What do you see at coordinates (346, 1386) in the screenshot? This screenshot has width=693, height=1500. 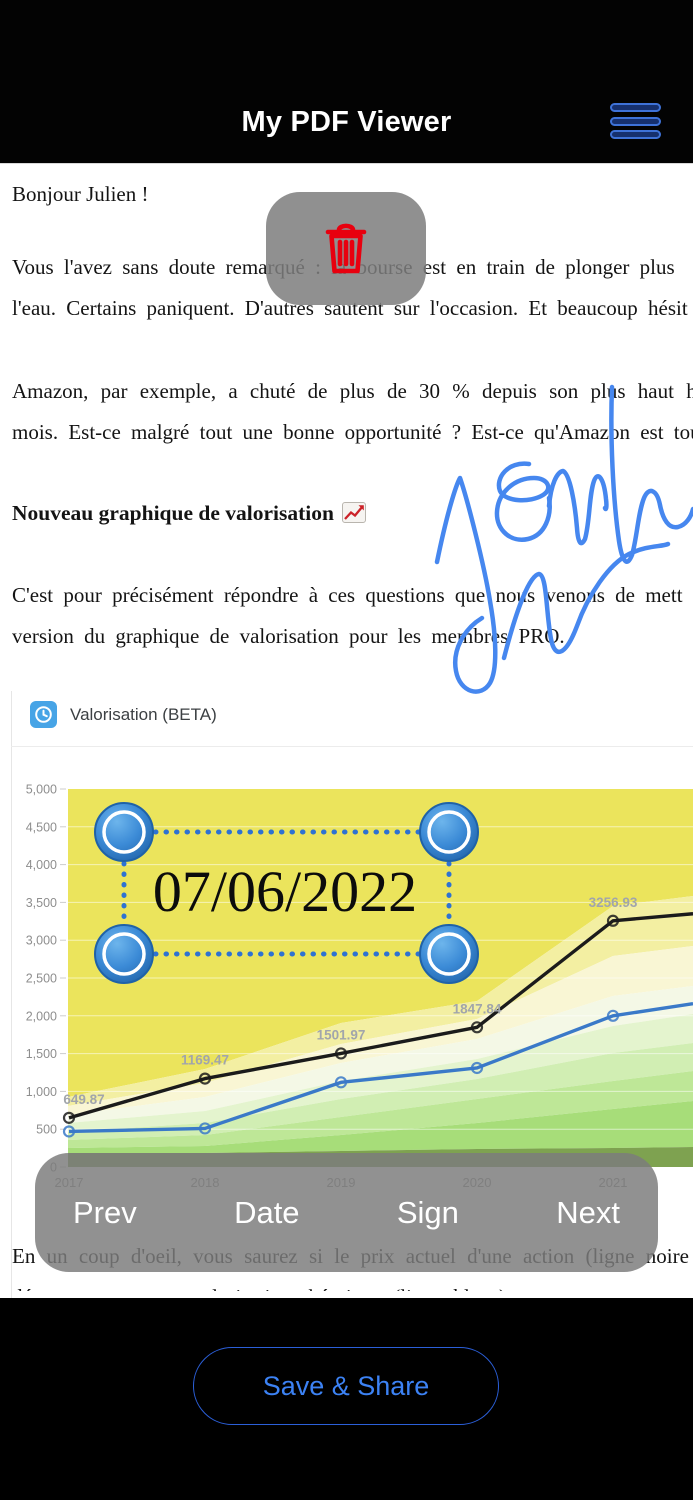 I see `save-share-button: Save & Share` at bounding box center [346, 1386].